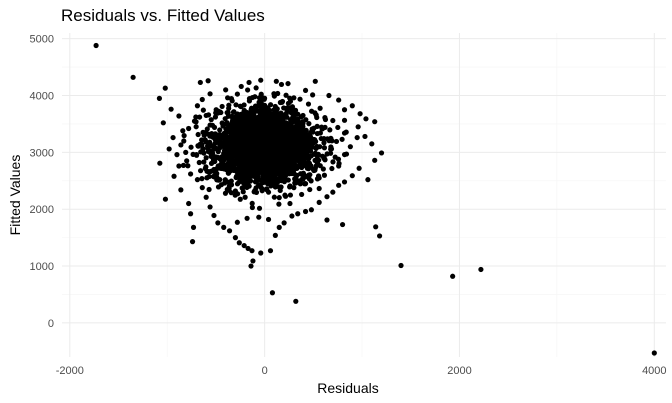  I want to click on x-tick-label: 2000, so click(459, 371).